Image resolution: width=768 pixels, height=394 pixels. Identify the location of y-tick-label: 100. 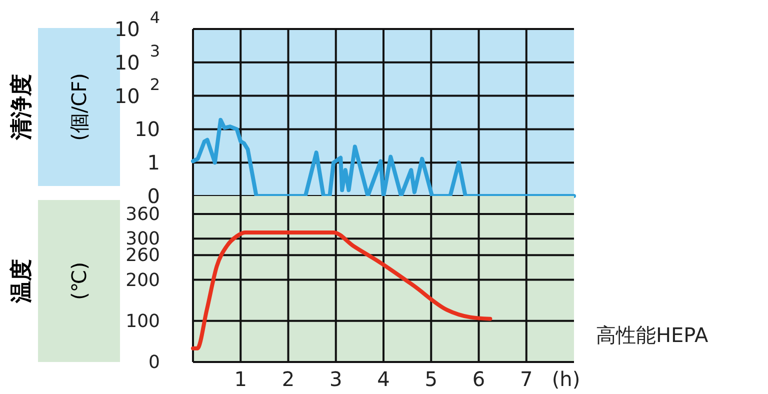
(143, 321).